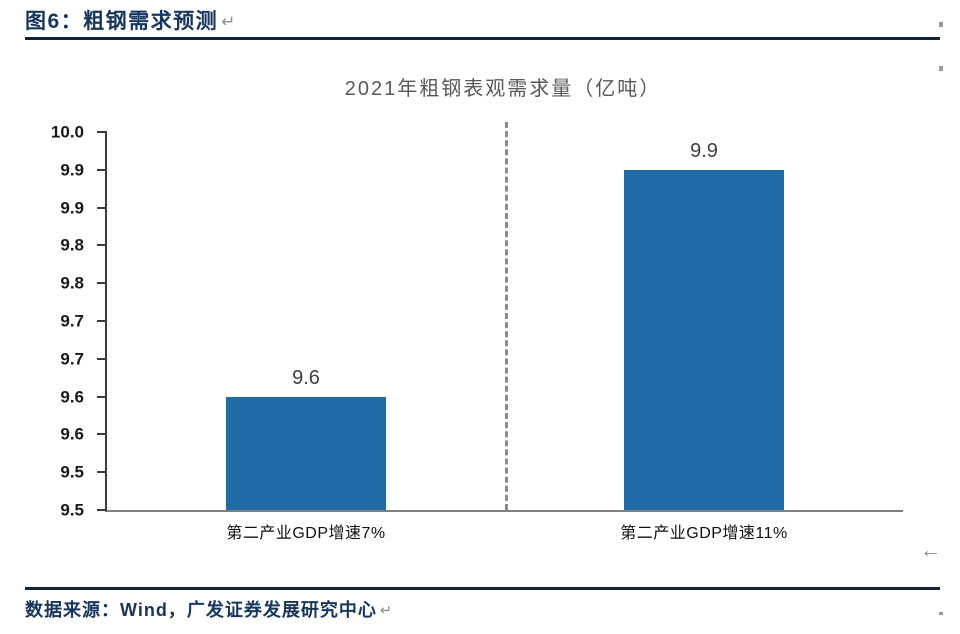 The width and height of the screenshot is (960, 634). Describe the element at coordinates (482, 38) in the screenshot. I see `header-divider-rule` at that location.